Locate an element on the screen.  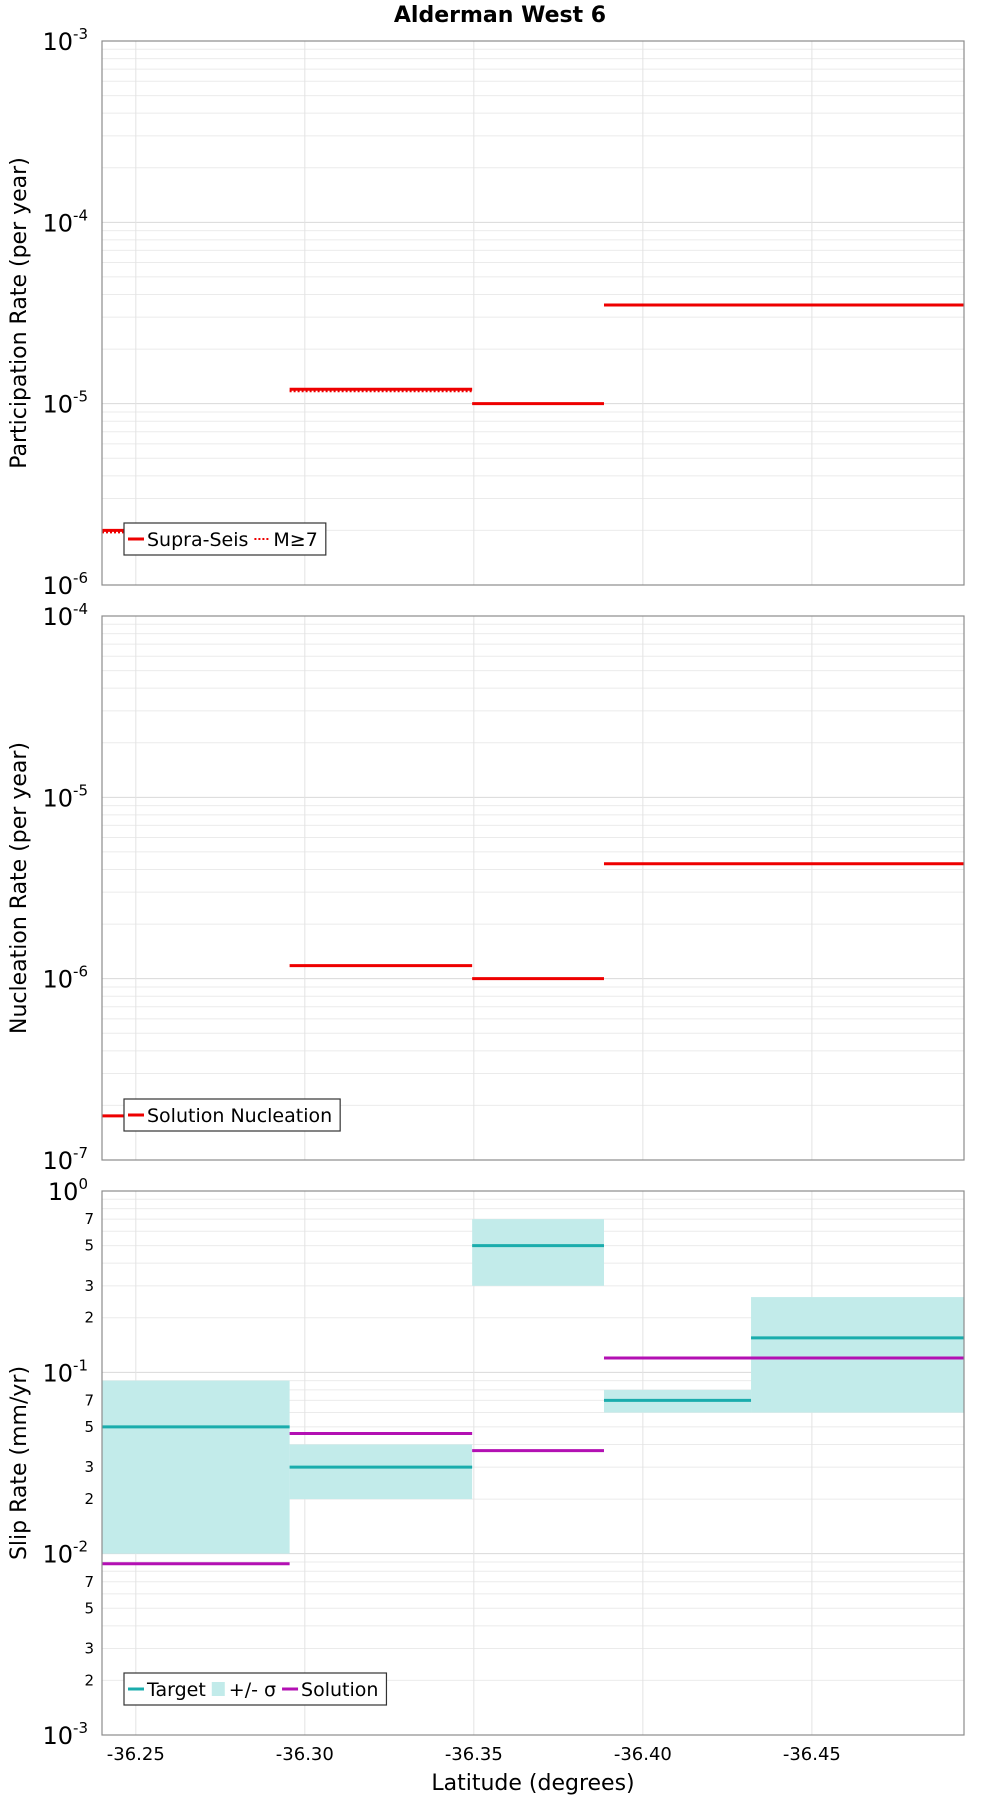
x-axis-ticks: -36.25 -36.30 -36.35 -36.40 -36.45 is located at coordinates (474, 1754).